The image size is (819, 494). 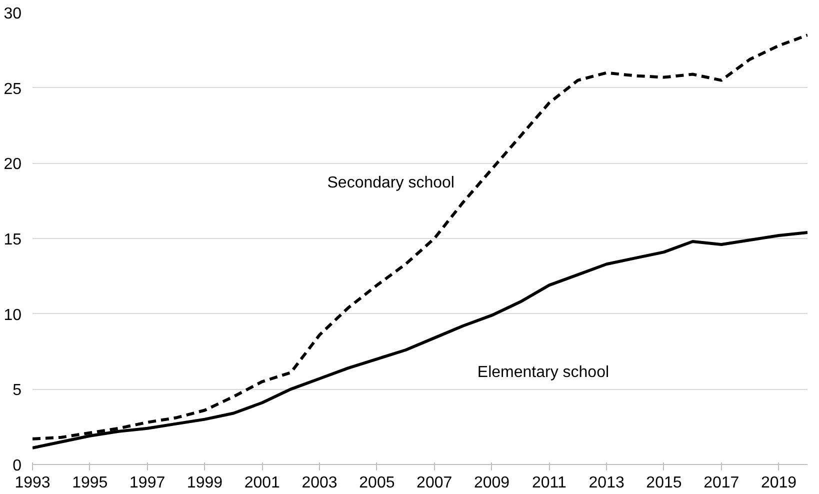 What do you see at coordinates (543, 373) in the screenshot?
I see `text: Elementary school` at bounding box center [543, 373].